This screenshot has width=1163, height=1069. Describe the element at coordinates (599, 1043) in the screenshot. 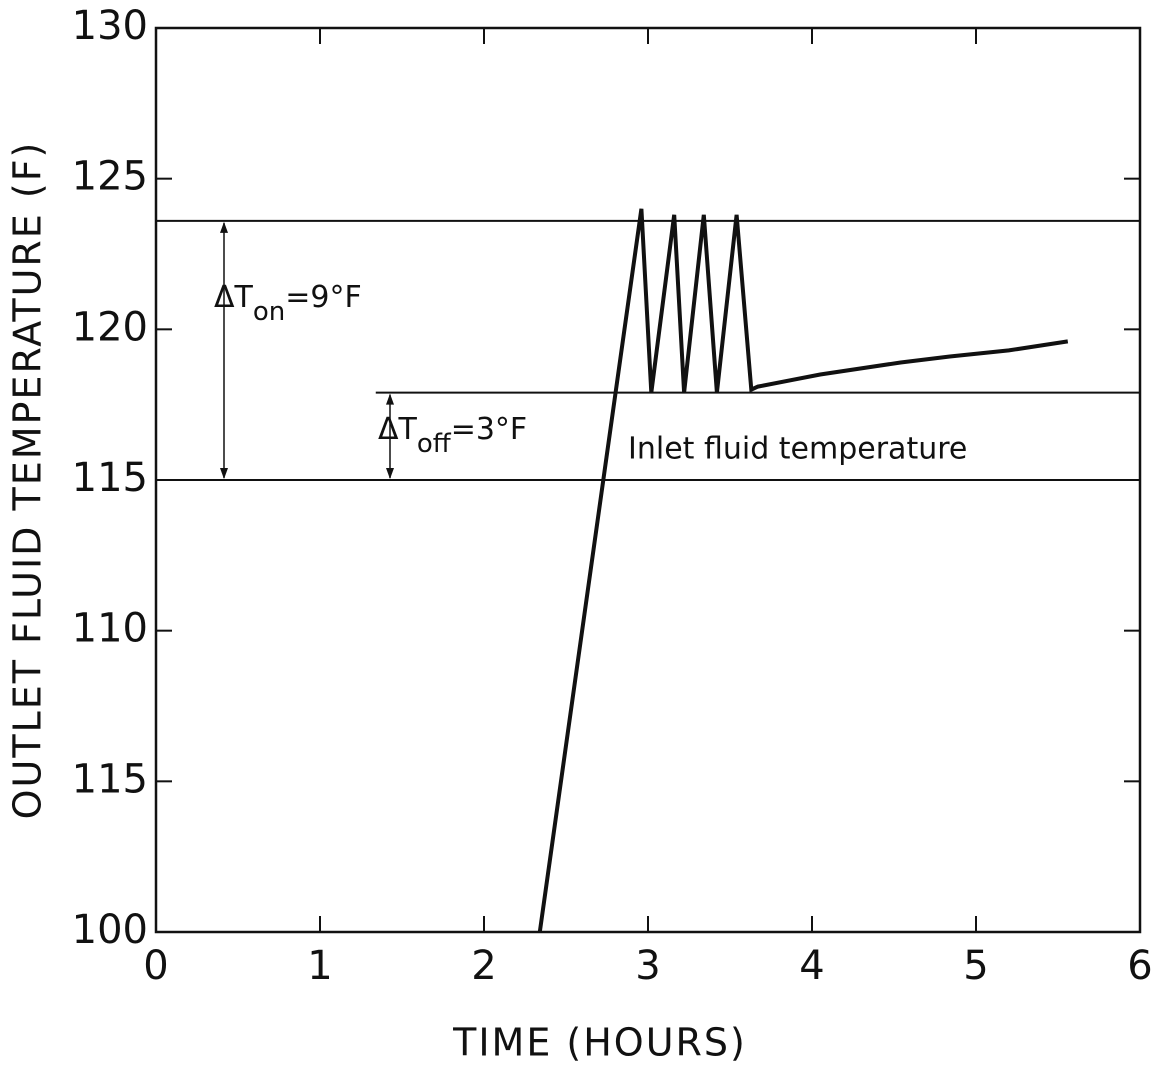

I see `x-axis-title: TIME (HOURS)` at that location.